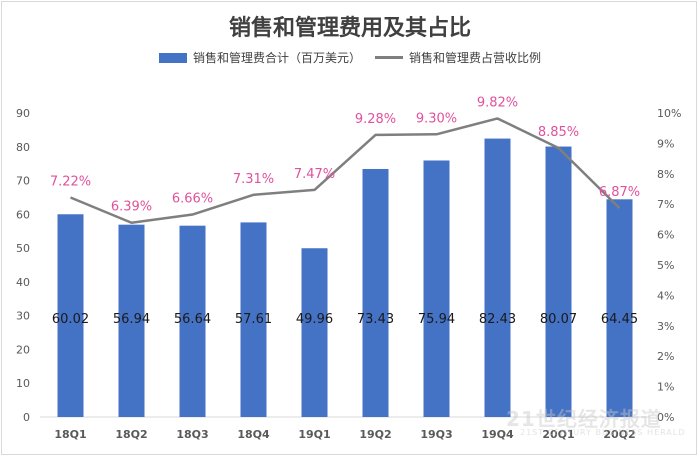  What do you see at coordinates (619, 434) in the screenshot?
I see `x-tick-label: 20Q2` at bounding box center [619, 434].